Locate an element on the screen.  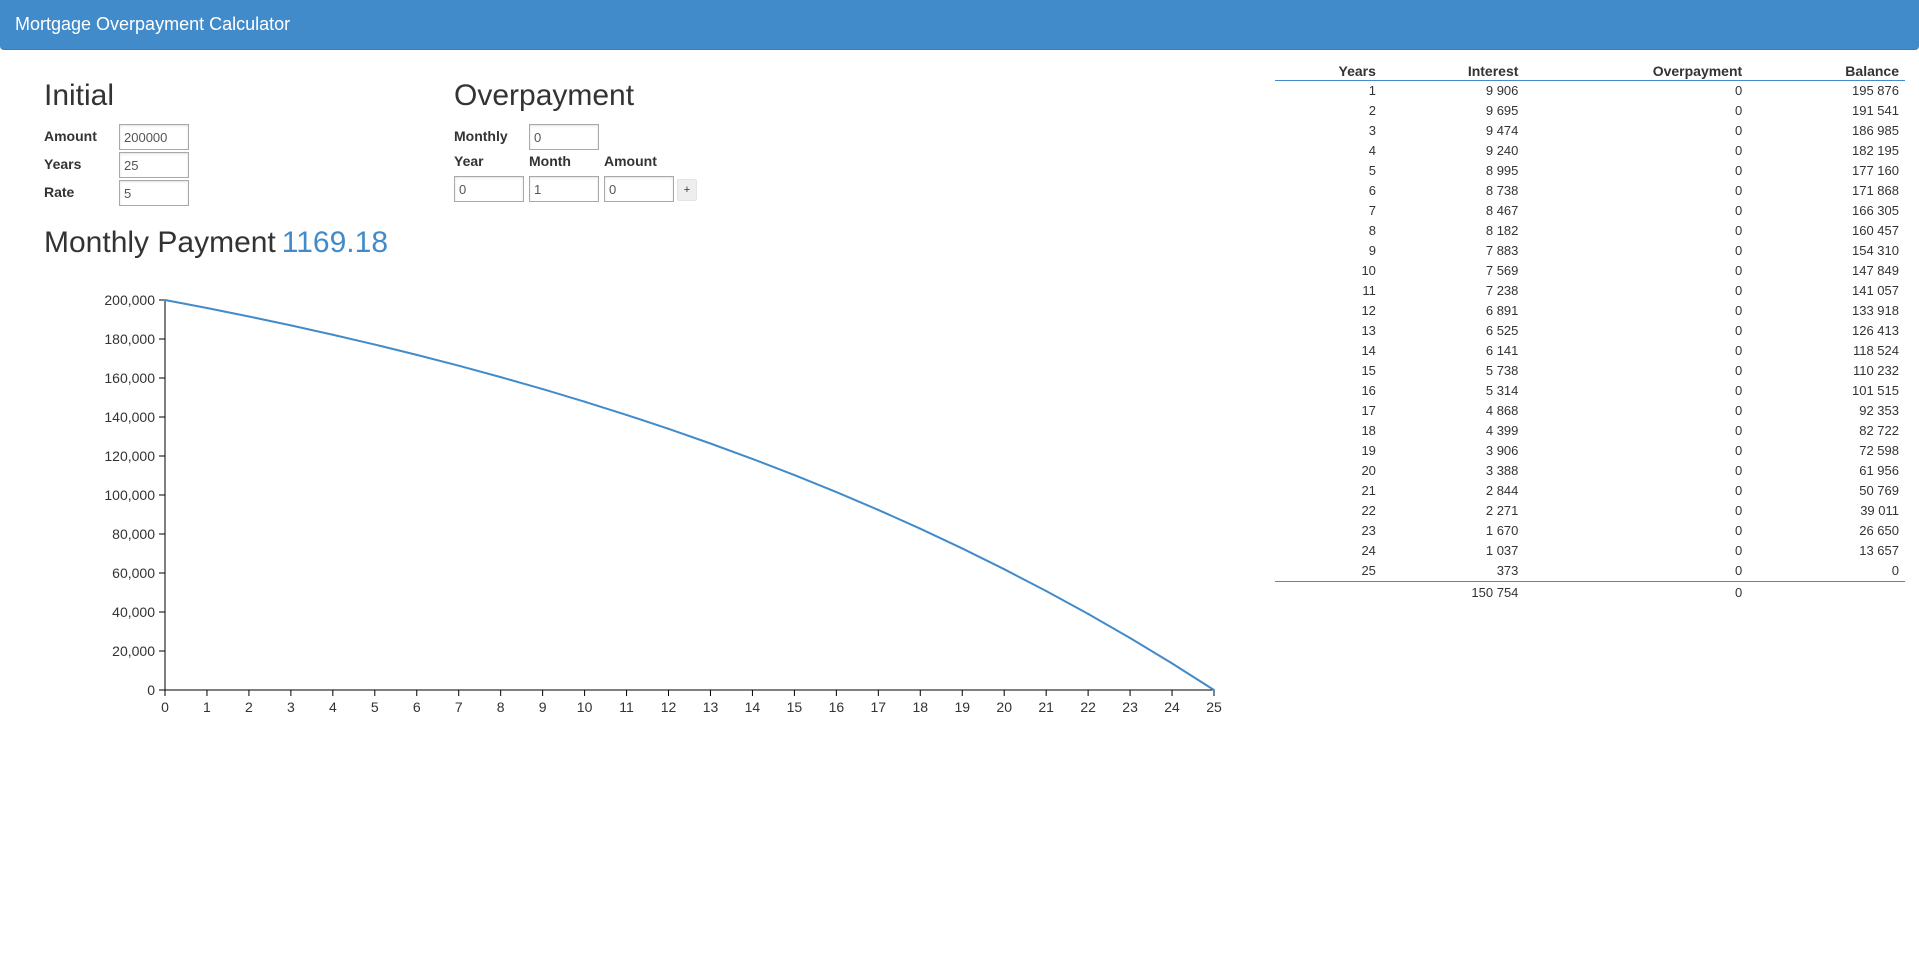
table-totals-row: 150 754 0 is located at coordinates (1590, 593).